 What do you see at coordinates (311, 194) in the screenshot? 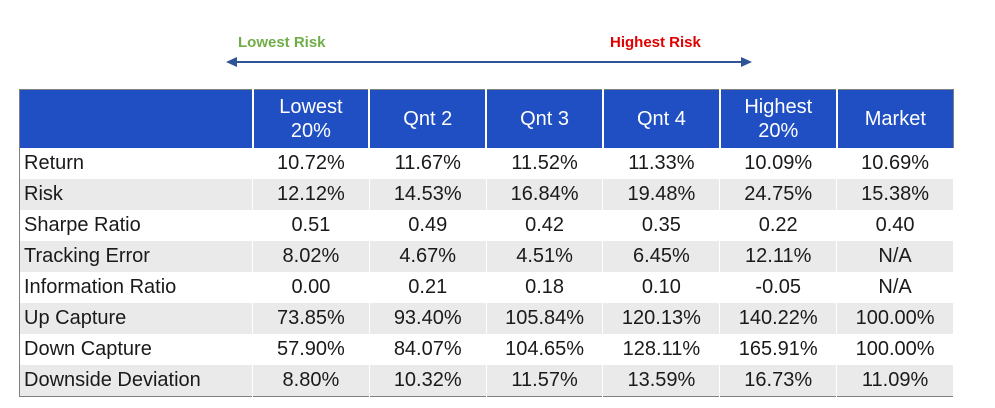
I see `table-cell: 12.12%` at bounding box center [311, 194].